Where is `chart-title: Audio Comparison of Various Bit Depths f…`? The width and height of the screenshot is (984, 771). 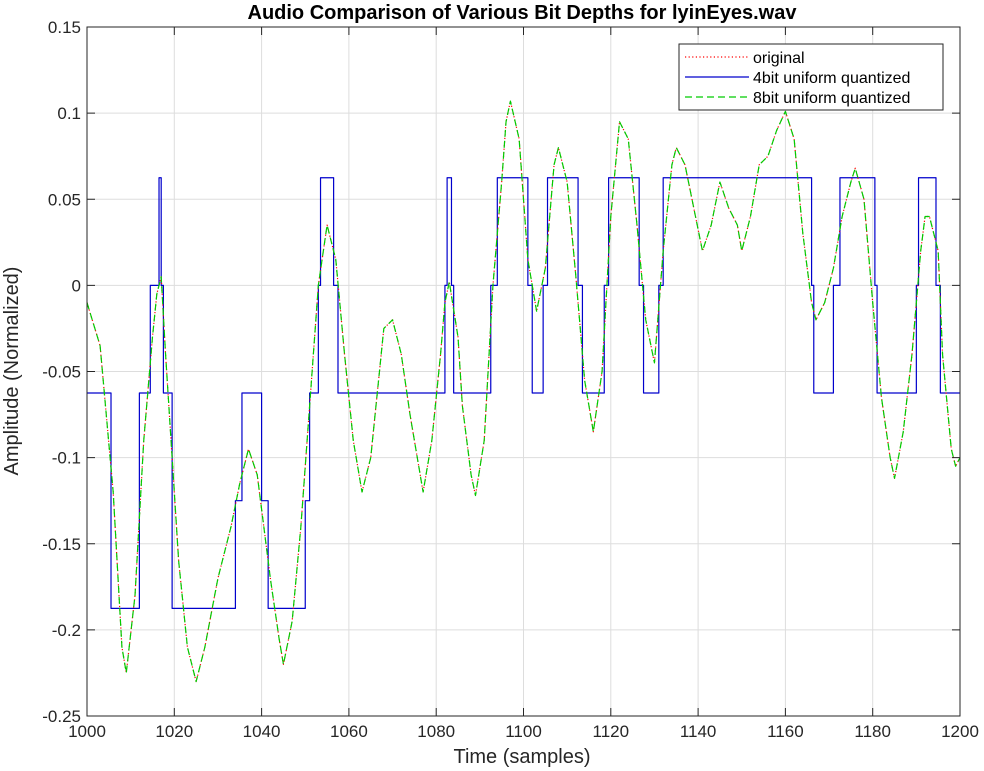 chart-title: Audio Comparison of Various Bit Depths f… is located at coordinates (523, 13).